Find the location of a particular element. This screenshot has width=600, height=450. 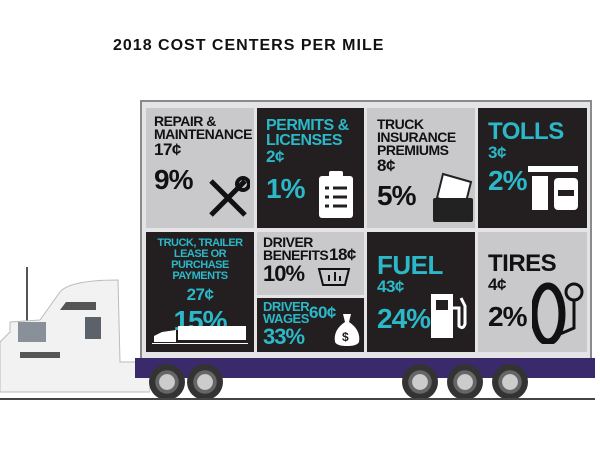

cell-driver-wages: DRIVER WAGES 60¢ 33% $ is located at coordinates (310, 325).